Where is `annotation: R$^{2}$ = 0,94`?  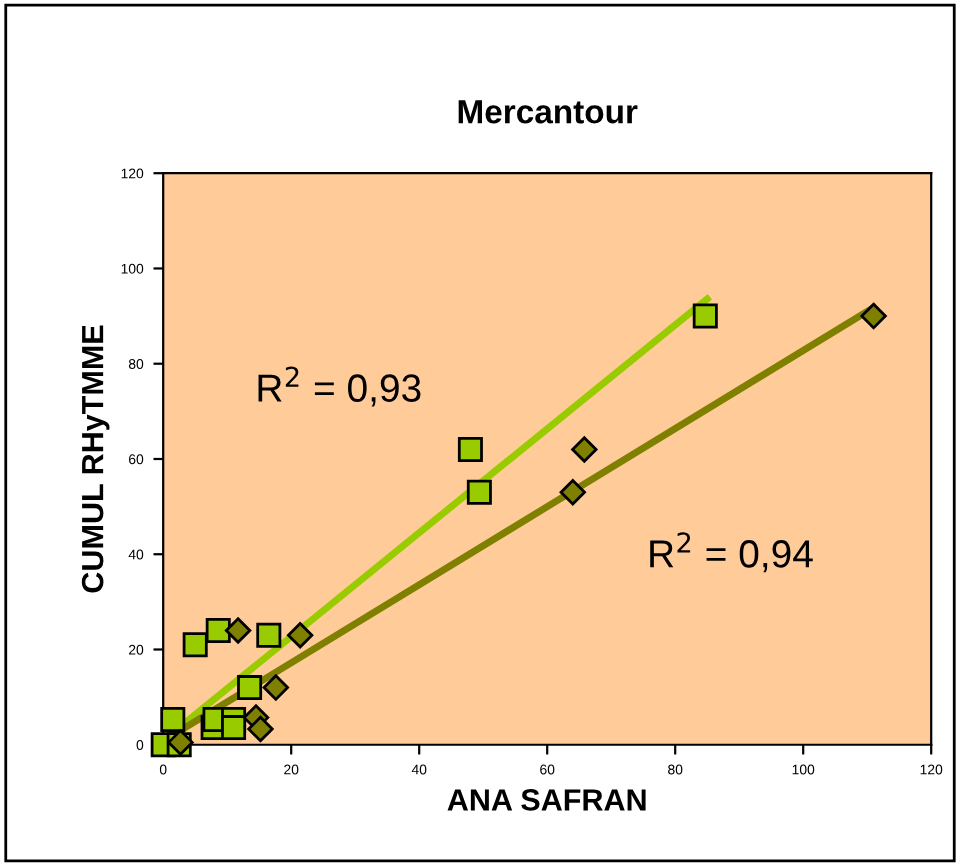 annotation: R$^{2}$ = 0,94 is located at coordinates (731, 552).